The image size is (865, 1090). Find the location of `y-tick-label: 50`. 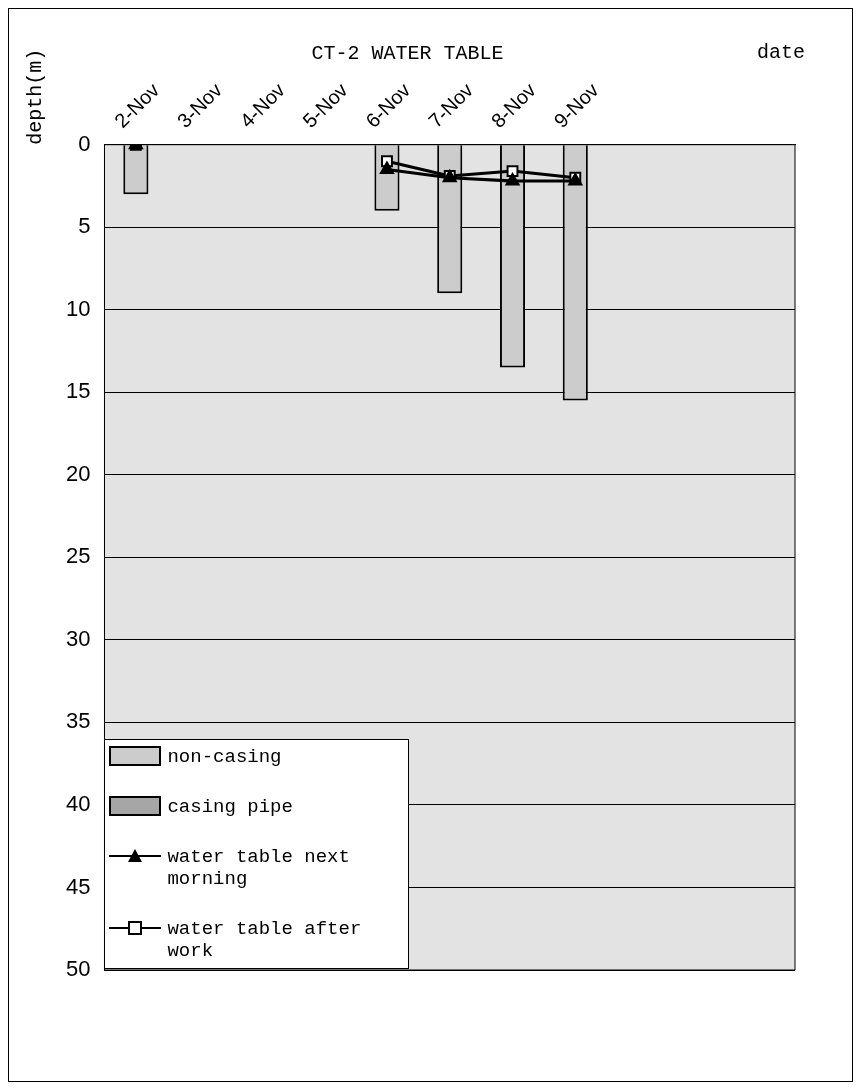

y-tick-label: 50 is located at coordinates (78, 969).